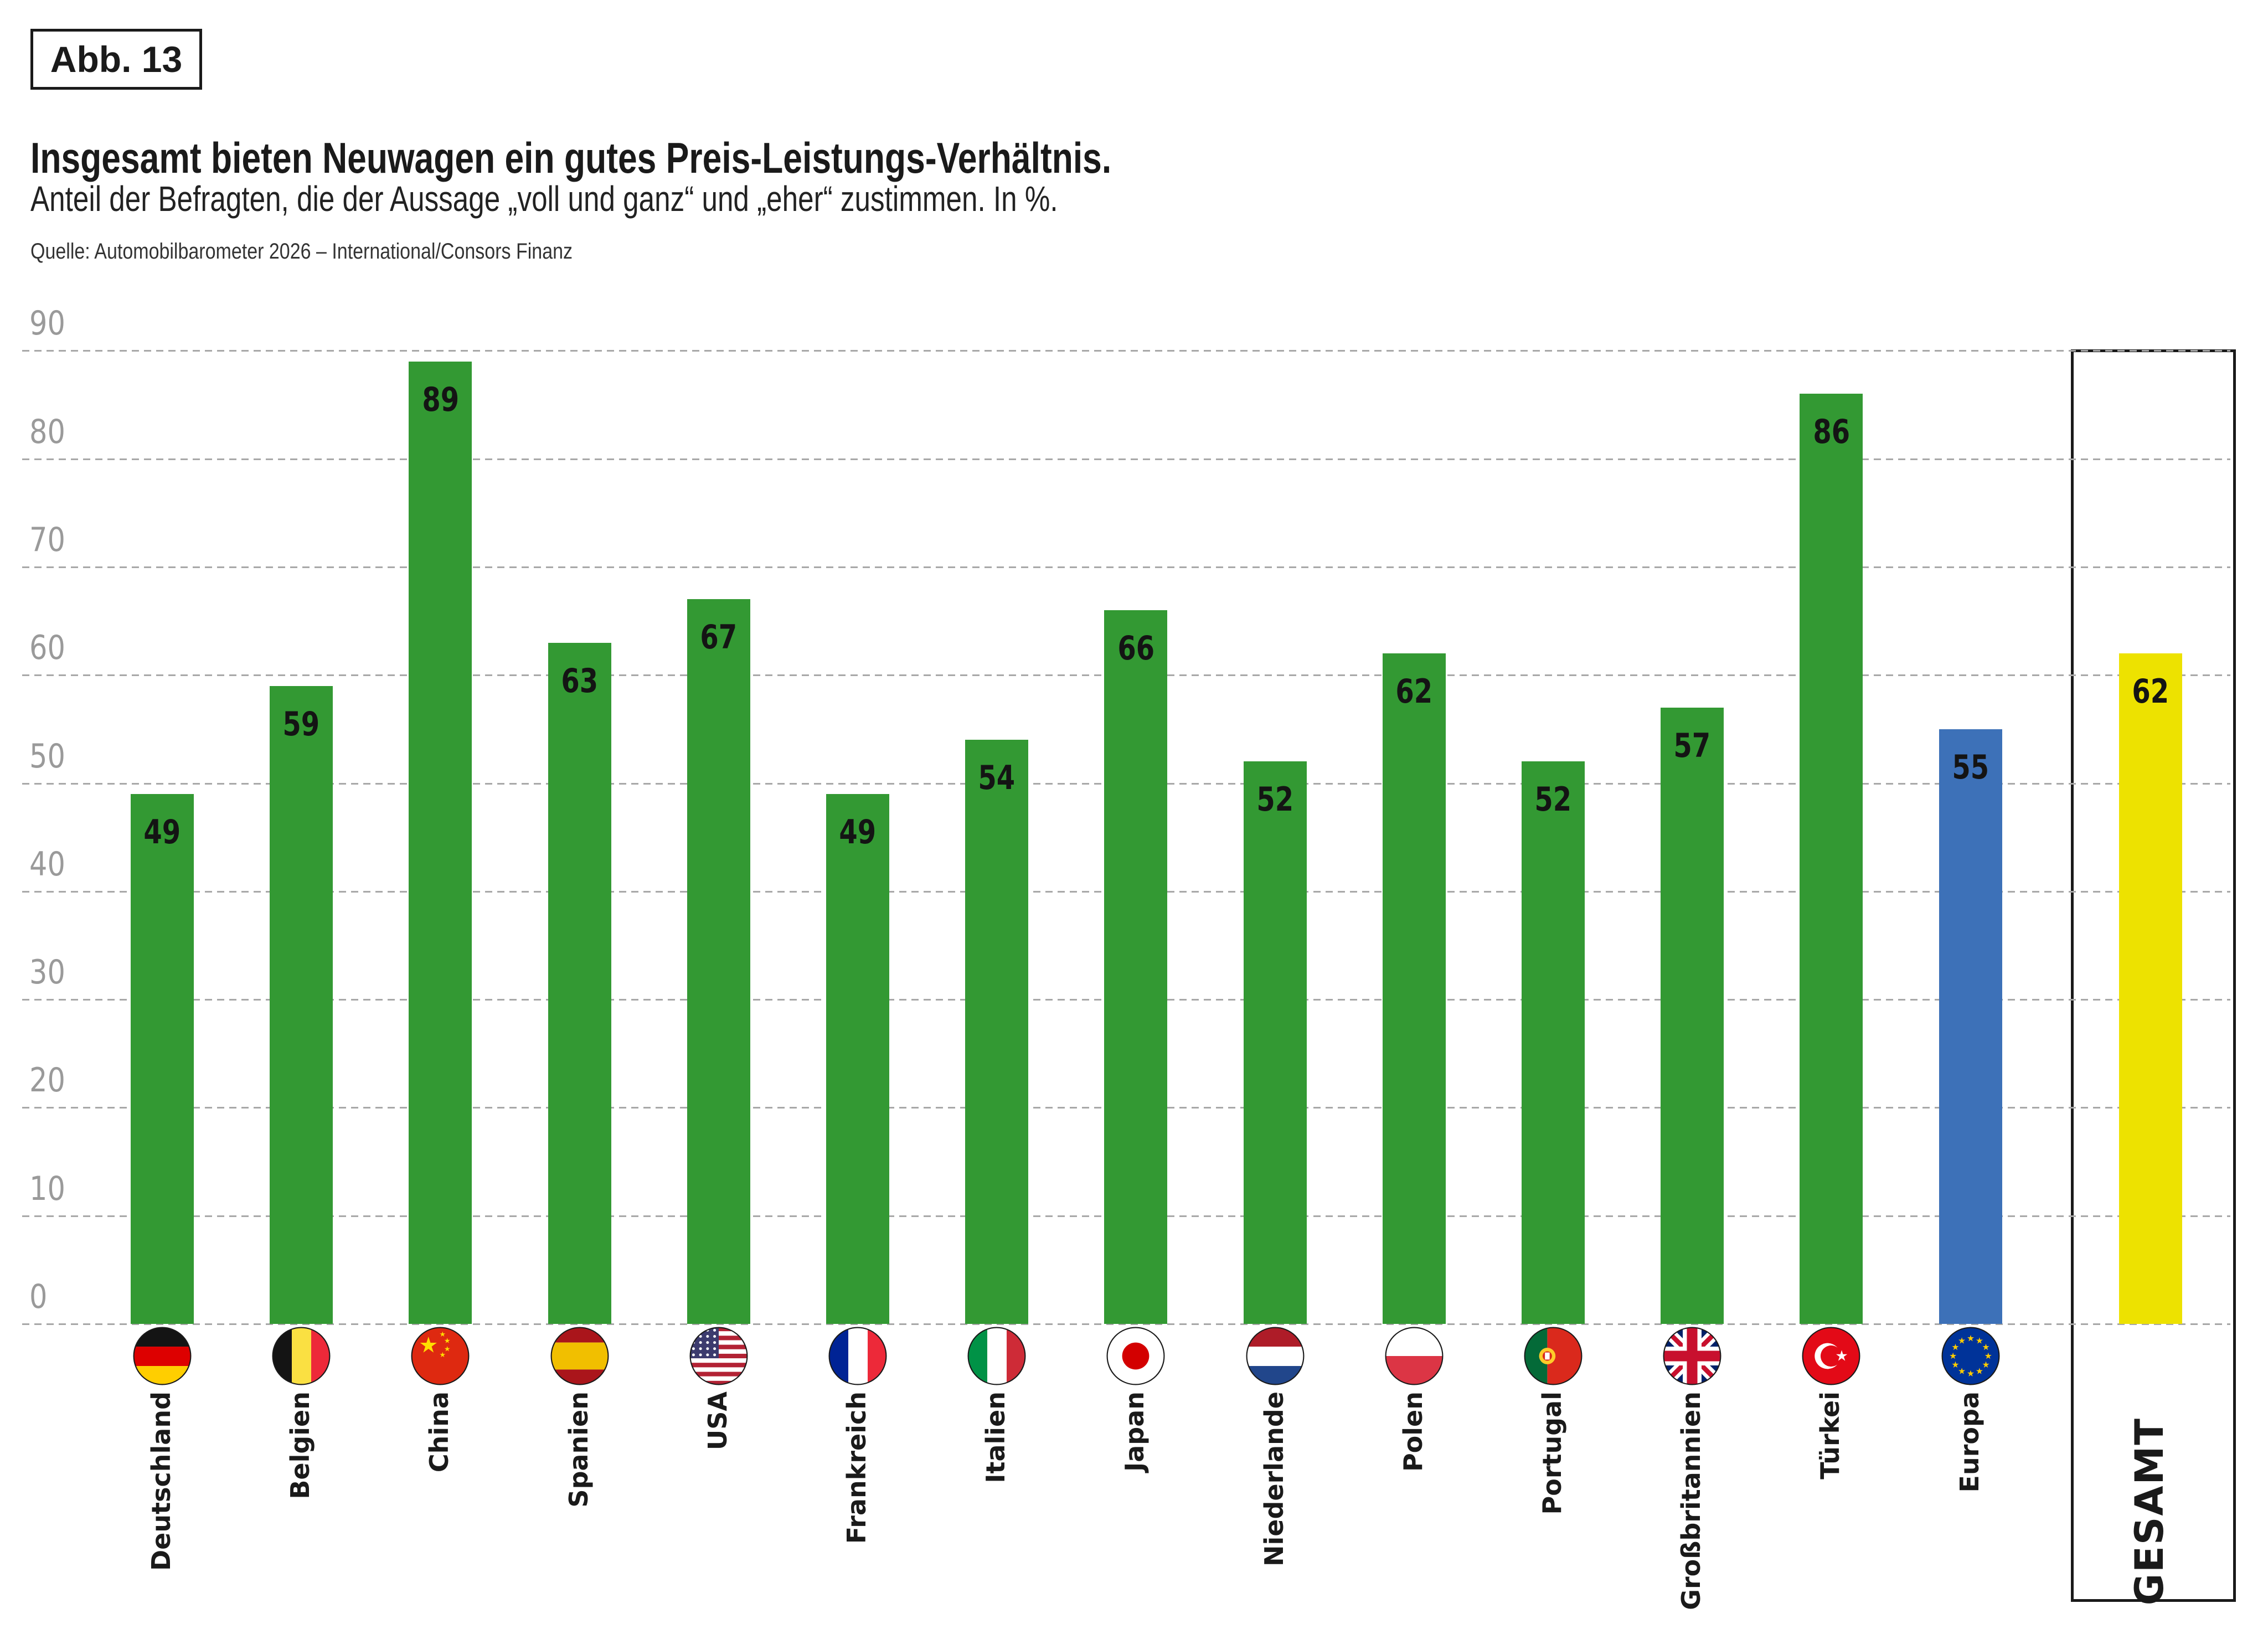 The width and height of the screenshot is (2268, 1629). What do you see at coordinates (47, 1189) in the screenshot?
I see `y-axis-tick-10: 10` at bounding box center [47, 1189].